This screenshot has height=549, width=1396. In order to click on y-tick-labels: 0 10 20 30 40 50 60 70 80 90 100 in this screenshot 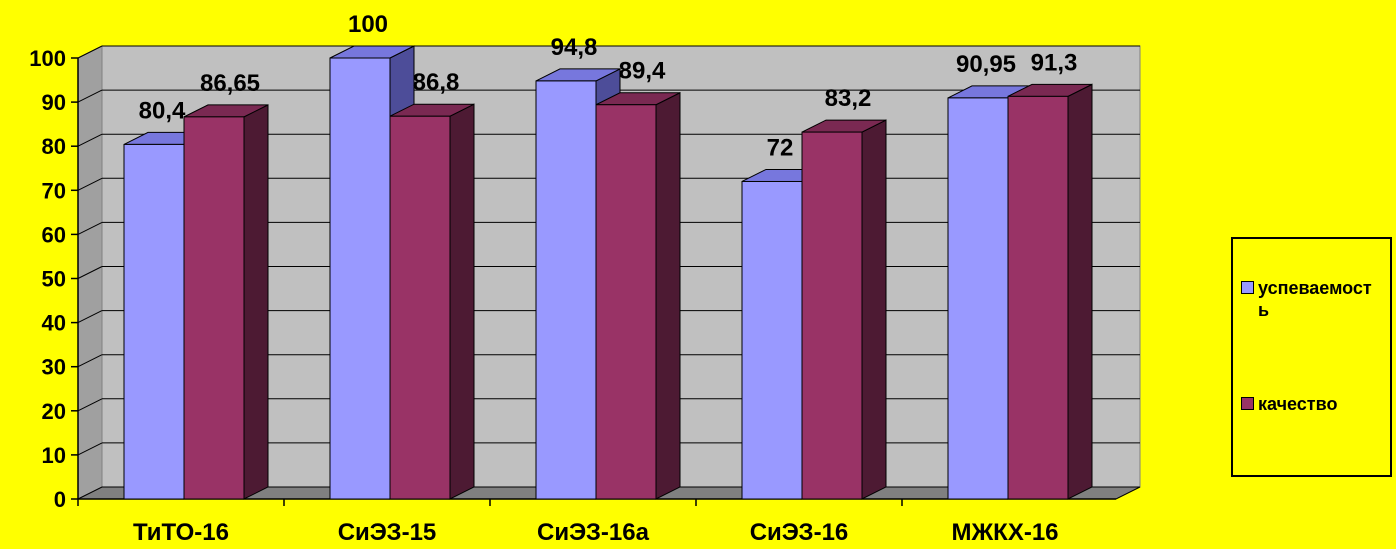, I will do `click(47, 279)`.